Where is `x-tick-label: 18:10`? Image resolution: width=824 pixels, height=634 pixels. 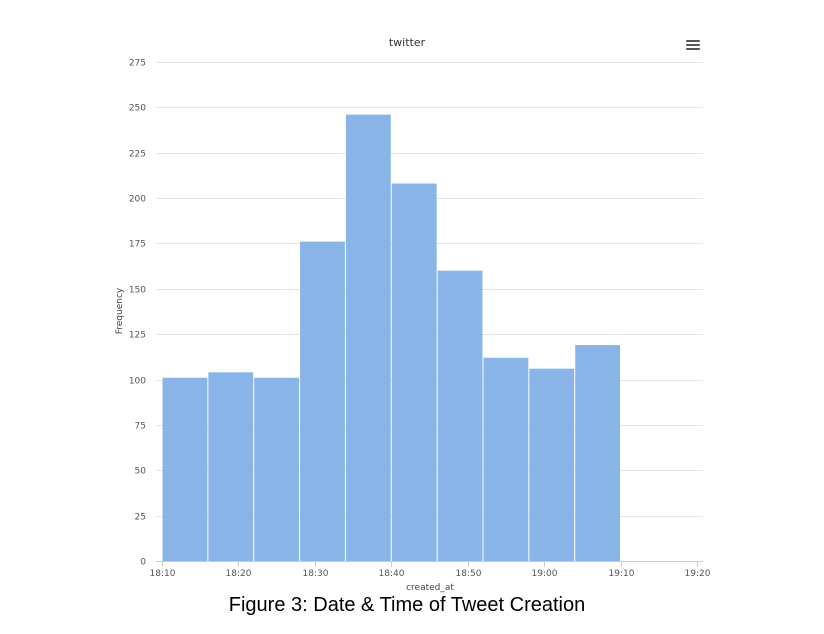 x-tick-label: 18:10 is located at coordinates (163, 574).